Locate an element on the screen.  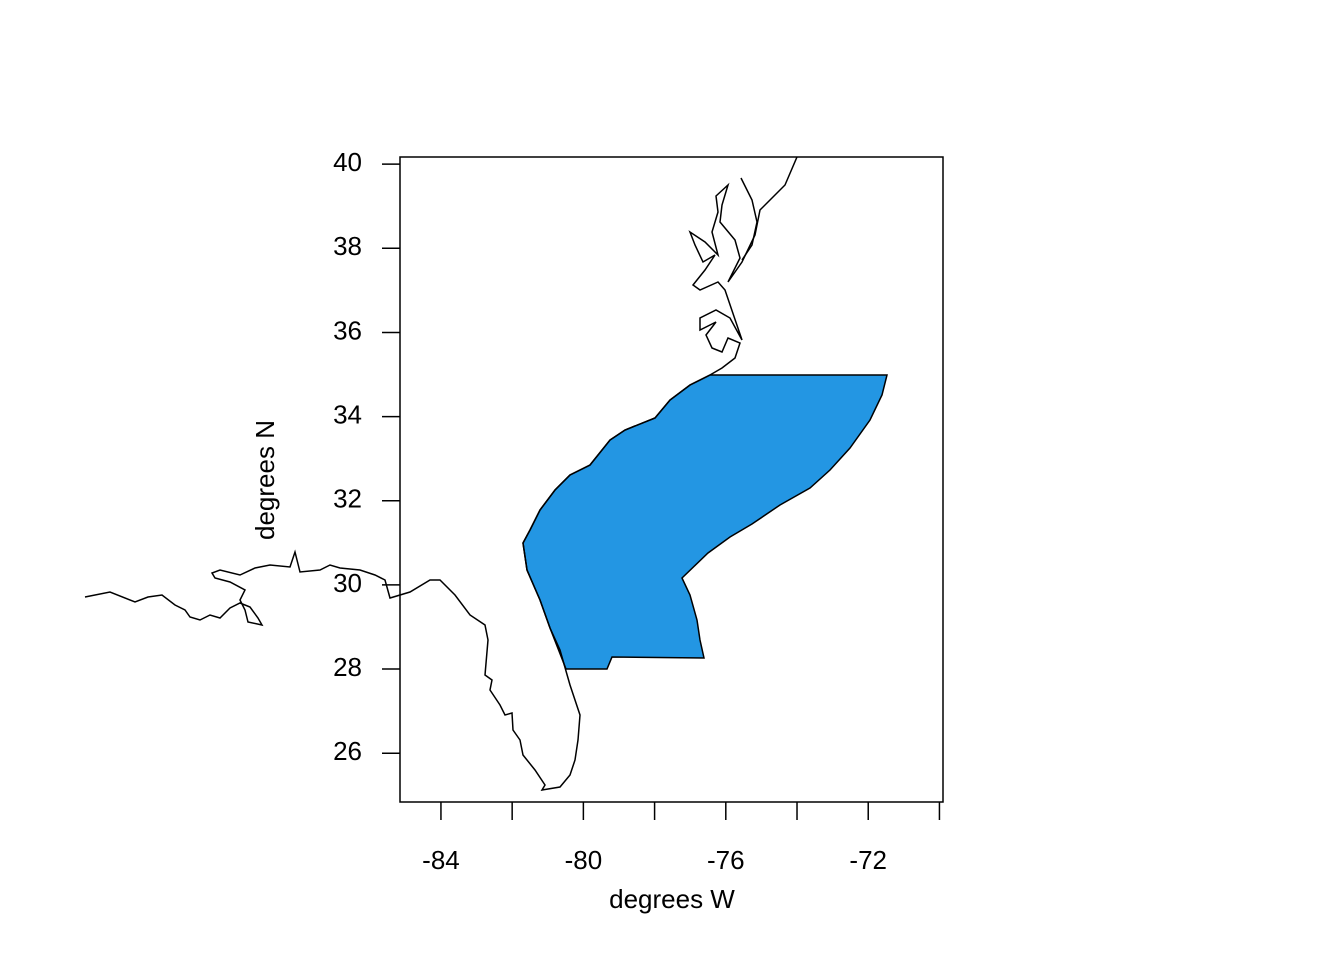
x-tick-label: -76 is located at coordinates (726, 860).